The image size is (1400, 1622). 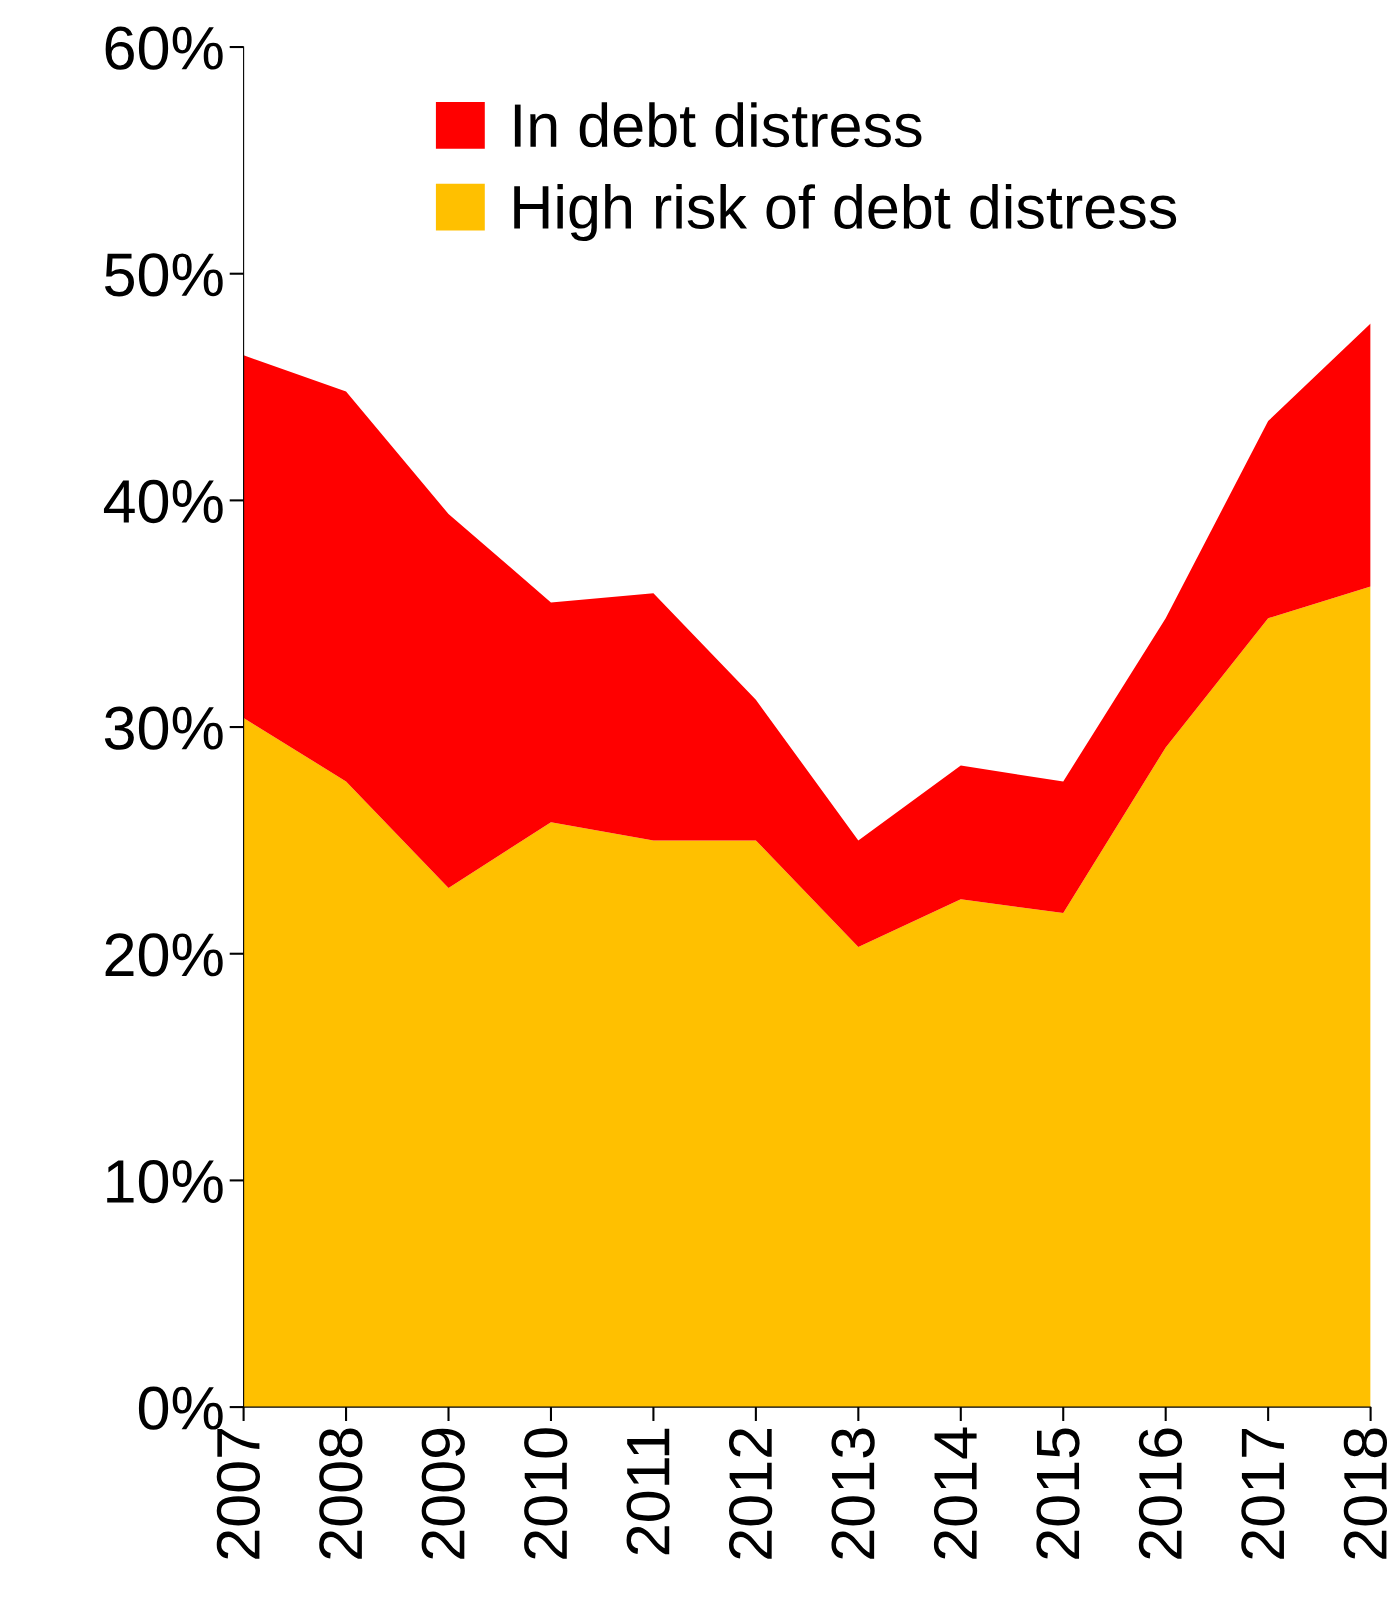 I want to click on x-tick-label: 2017, so click(x=1263, y=1493).